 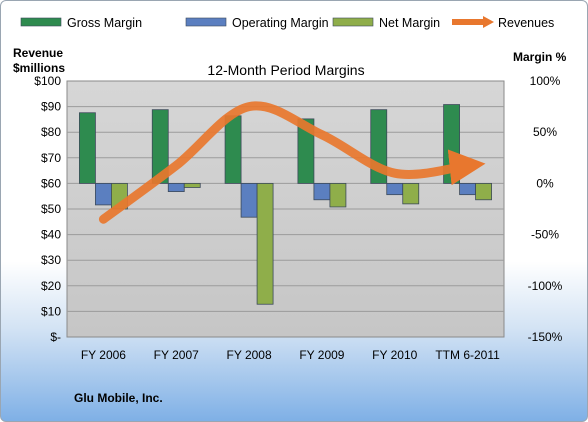 I want to click on left-tick-label: $100, so click(x=47, y=81).